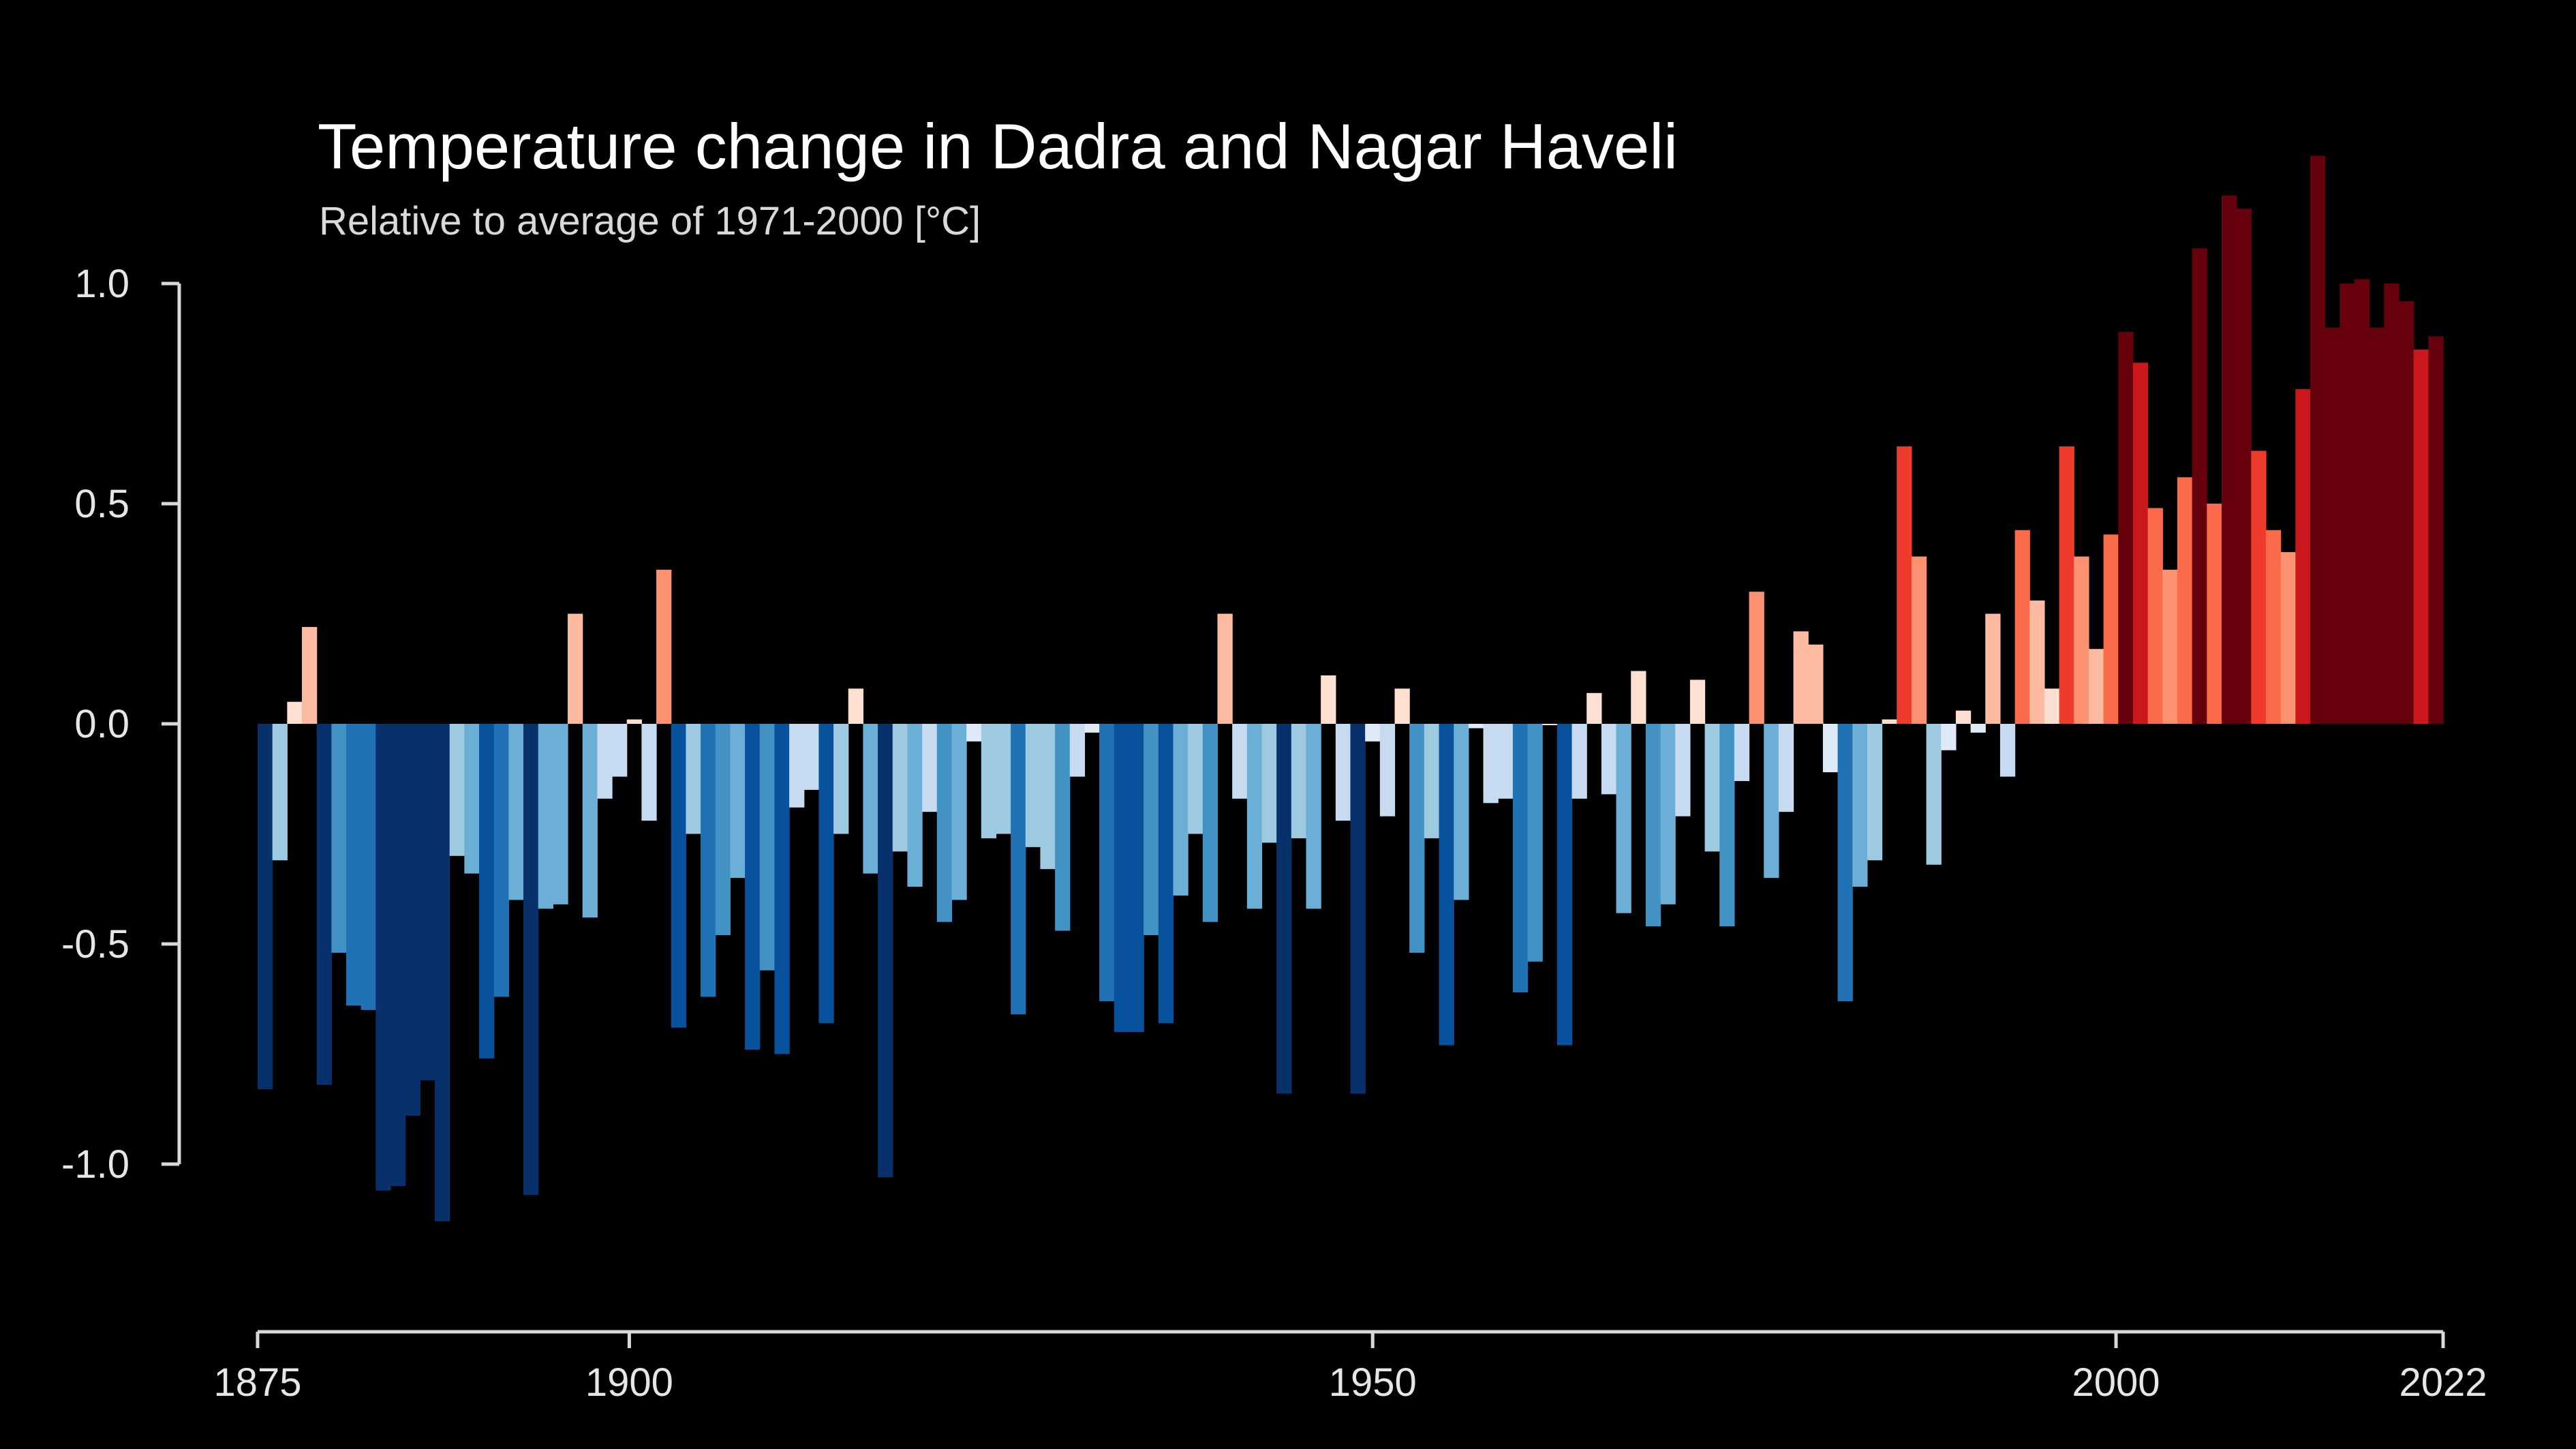 This screenshot has width=2576, height=1449. Describe the element at coordinates (1756, 658) in the screenshot. I see `bar-1976` at that location.